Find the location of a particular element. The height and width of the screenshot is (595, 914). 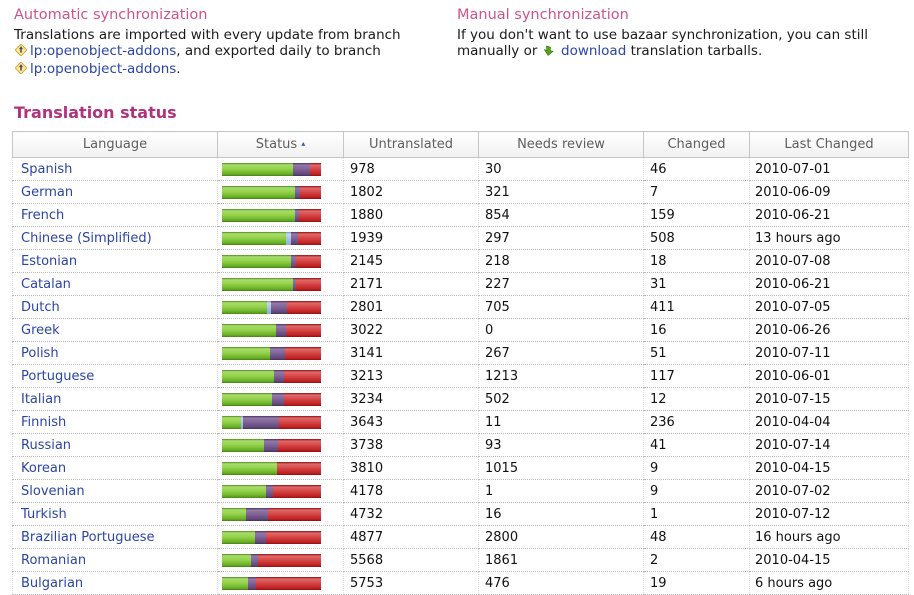

untranslated-cell: 5568 is located at coordinates (411, 560).